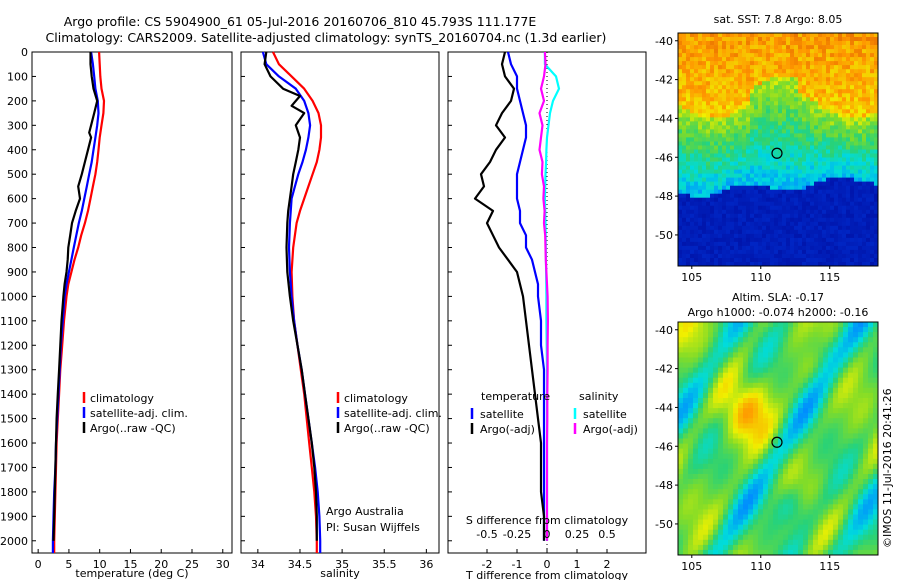 The image size is (900, 584). Describe the element at coordinates (778, 438) in the screenshot. I see `map-frame` at that location.